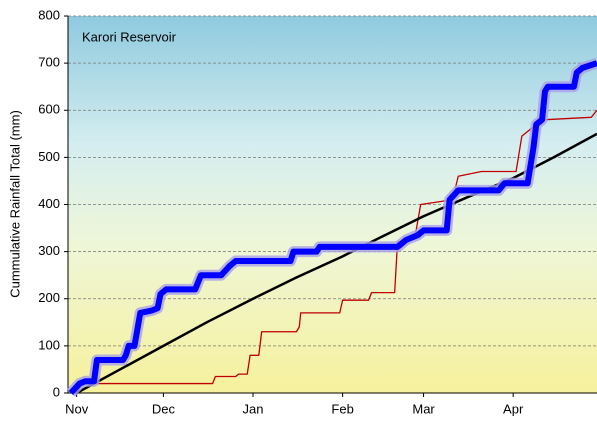 The image size is (597, 423). What do you see at coordinates (423, 408) in the screenshot?
I see `x-tick-label: Mar` at bounding box center [423, 408].